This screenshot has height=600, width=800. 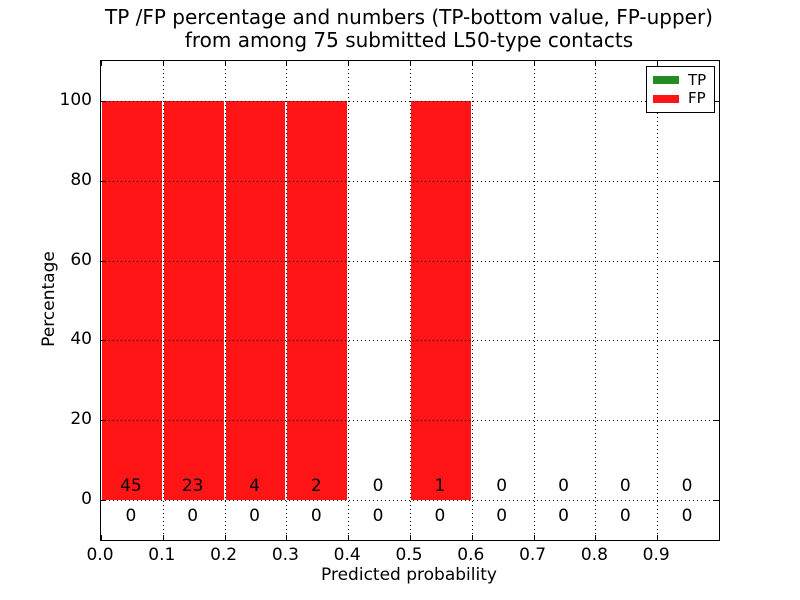 I want to click on x-tick-label: 0.2, so click(x=224, y=555).